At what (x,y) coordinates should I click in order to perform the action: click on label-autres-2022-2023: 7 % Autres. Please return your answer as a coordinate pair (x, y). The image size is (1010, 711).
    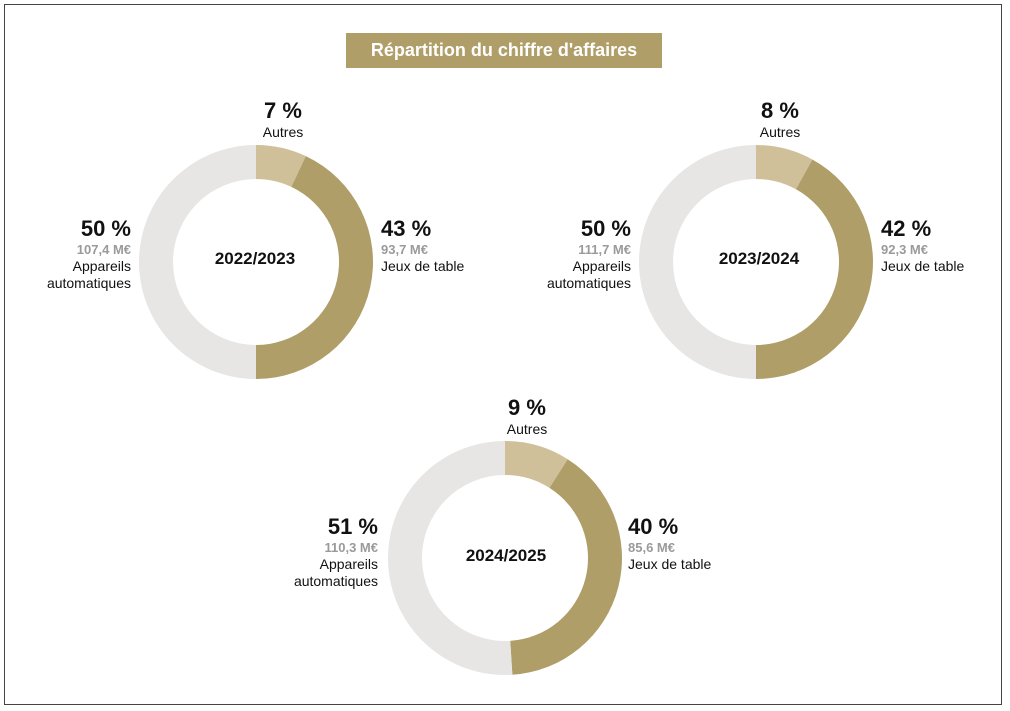
    Looking at the image, I should click on (283, 119).